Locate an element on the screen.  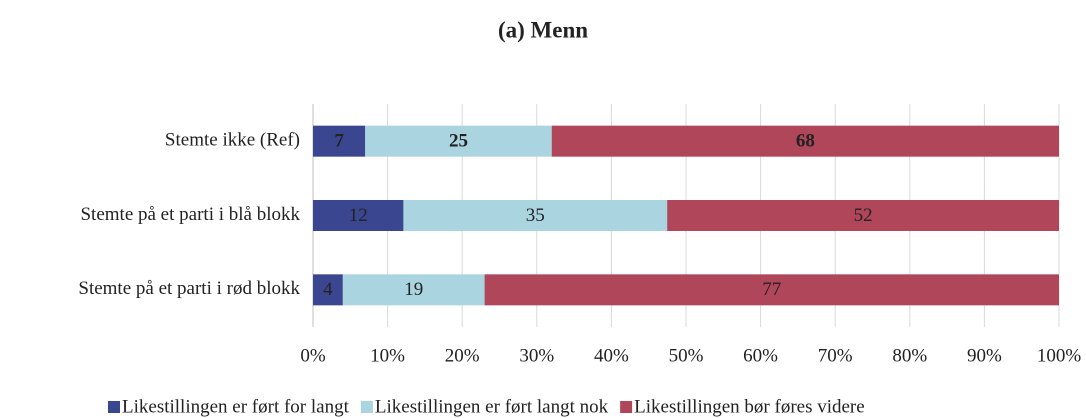
data-label: 19 is located at coordinates (413, 289).